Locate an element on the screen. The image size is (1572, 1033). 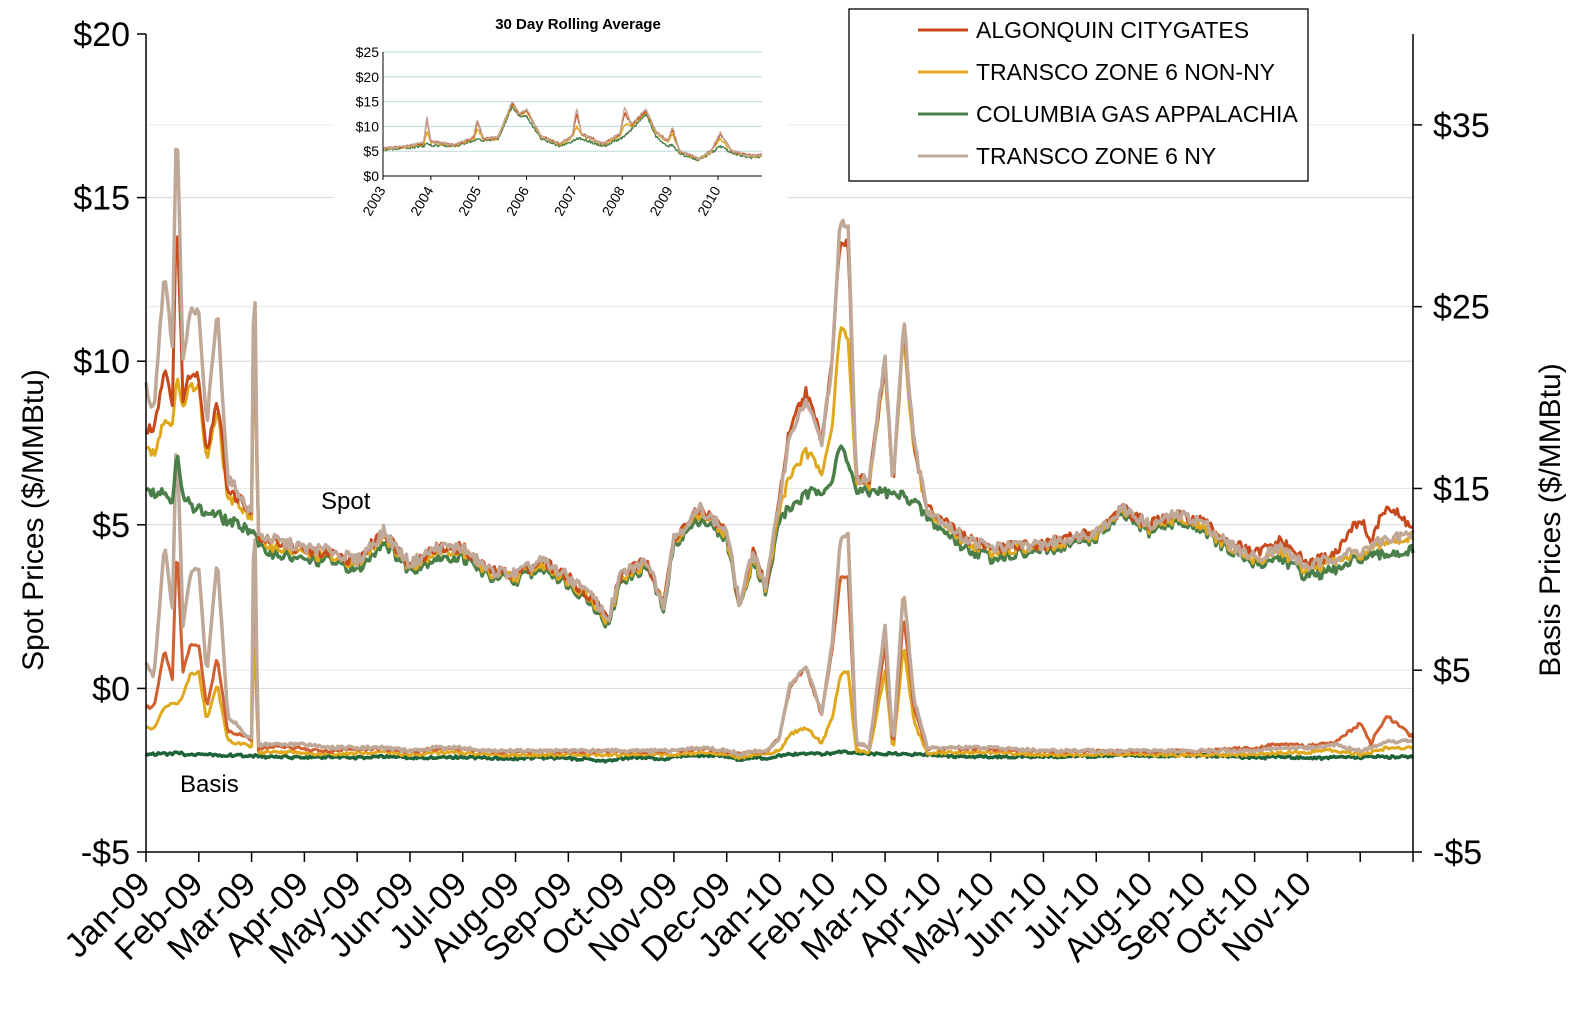
y-left-tick-label: $15 is located at coordinates (101, 199).